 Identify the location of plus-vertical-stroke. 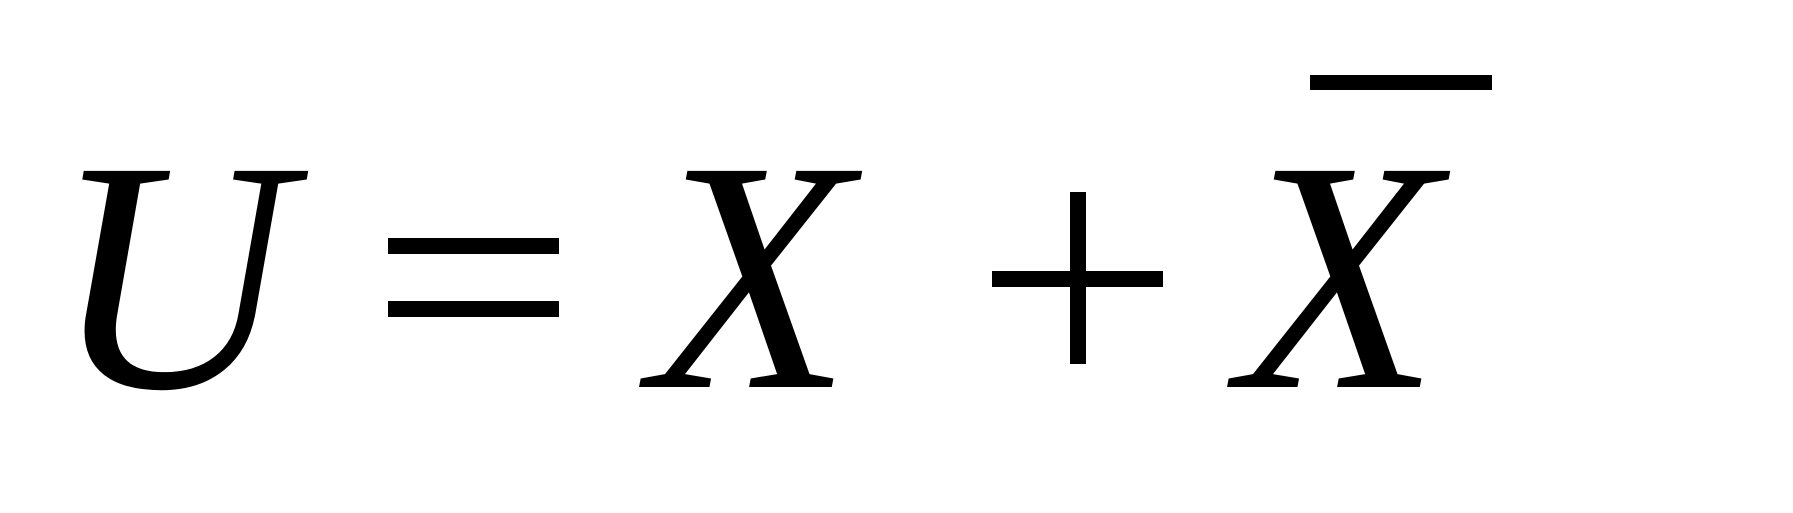
(1078, 278).